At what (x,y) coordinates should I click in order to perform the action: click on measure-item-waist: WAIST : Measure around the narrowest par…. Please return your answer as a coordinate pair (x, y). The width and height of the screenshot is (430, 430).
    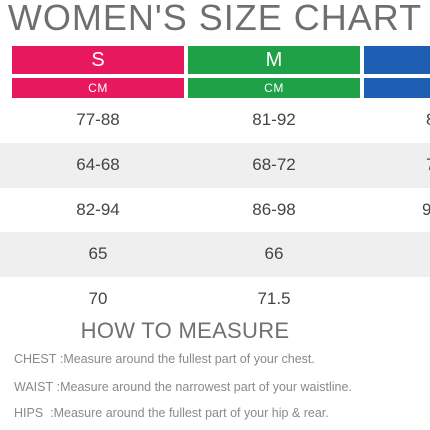
    Looking at the image, I should click on (183, 387).